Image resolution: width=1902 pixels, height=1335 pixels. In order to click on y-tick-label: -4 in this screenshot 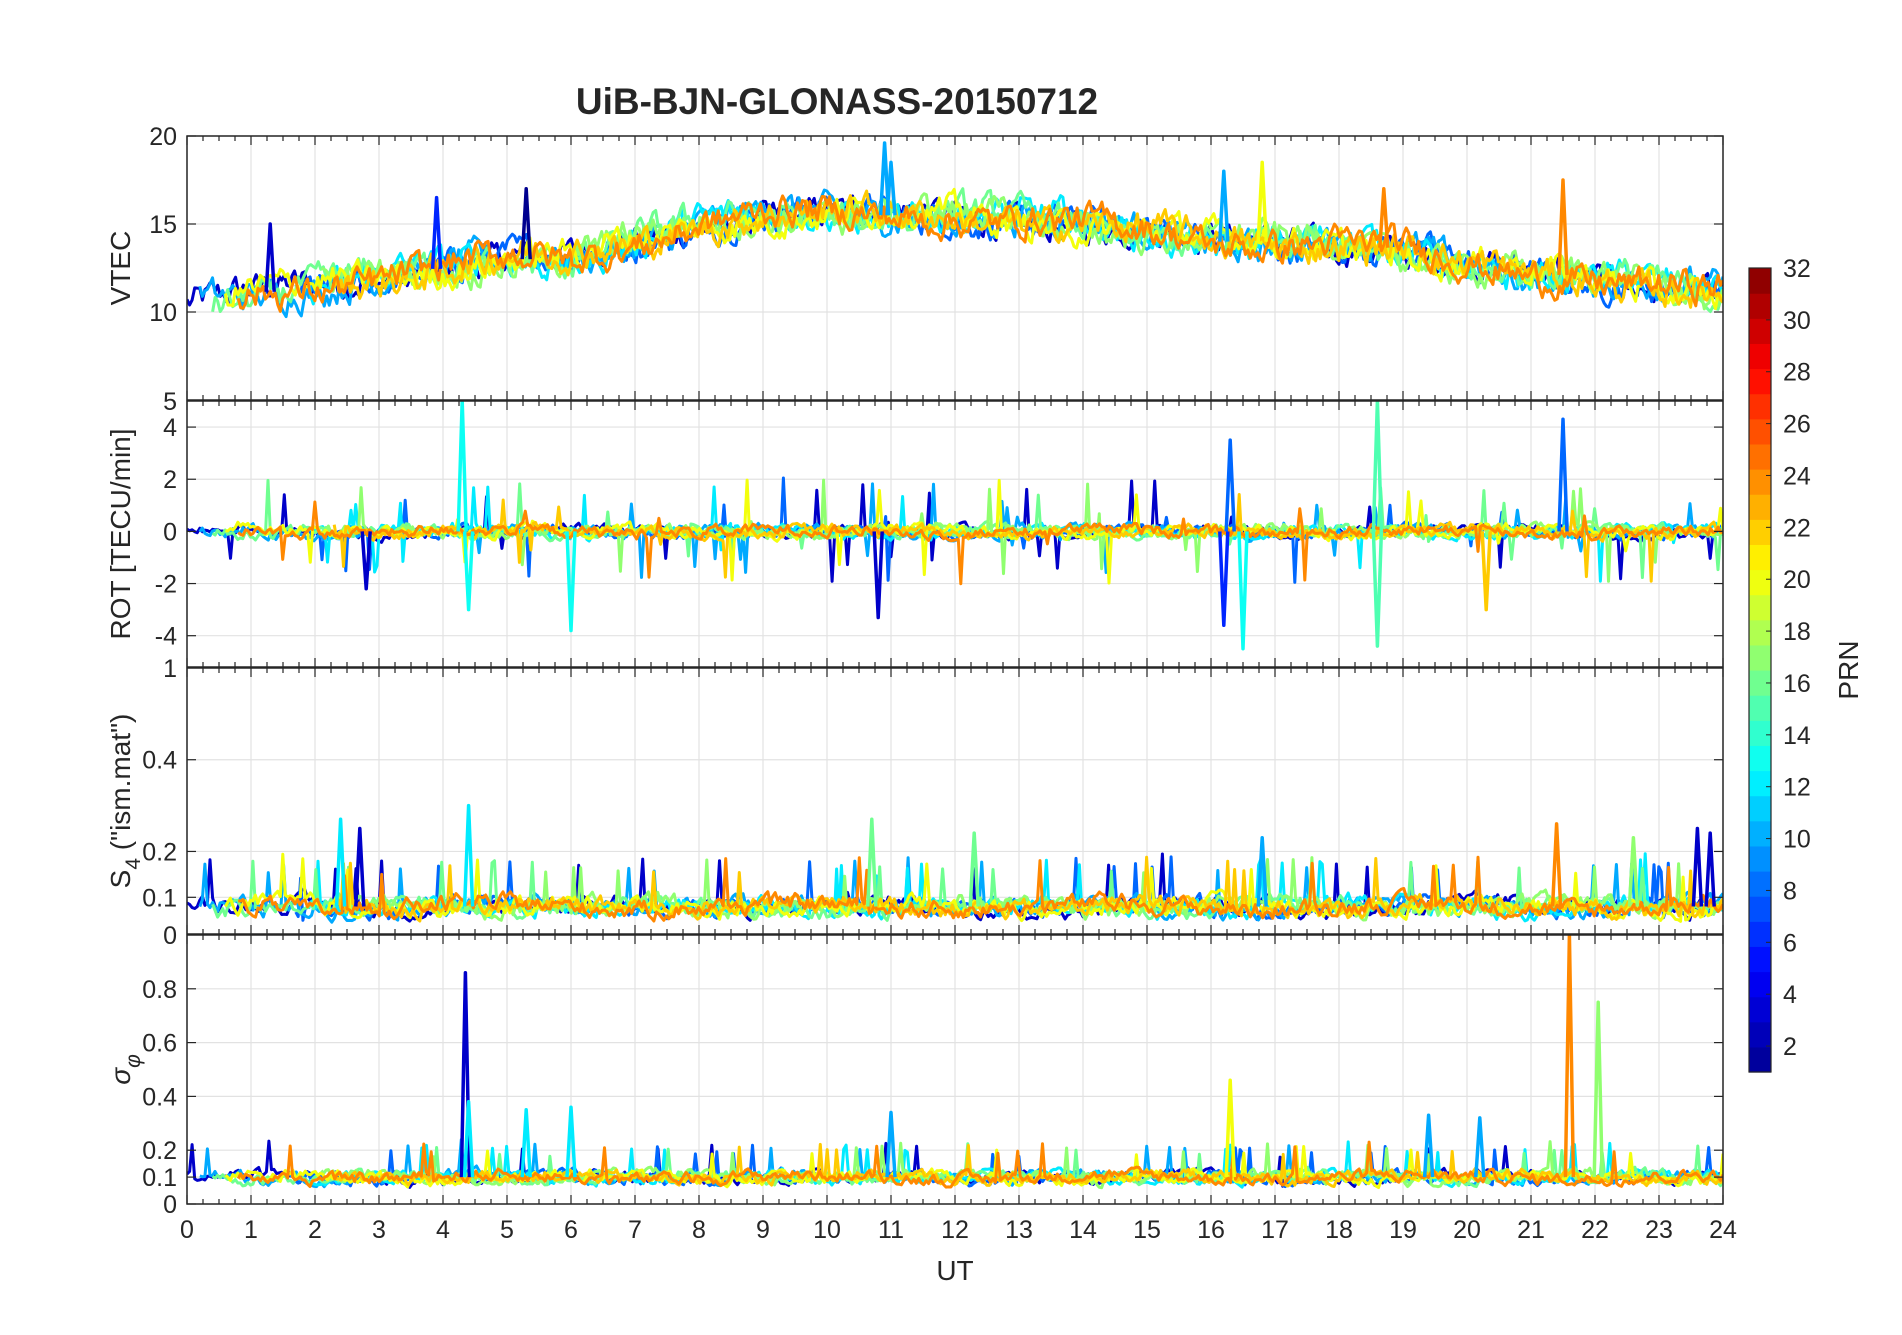, I will do `click(166, 637)`.